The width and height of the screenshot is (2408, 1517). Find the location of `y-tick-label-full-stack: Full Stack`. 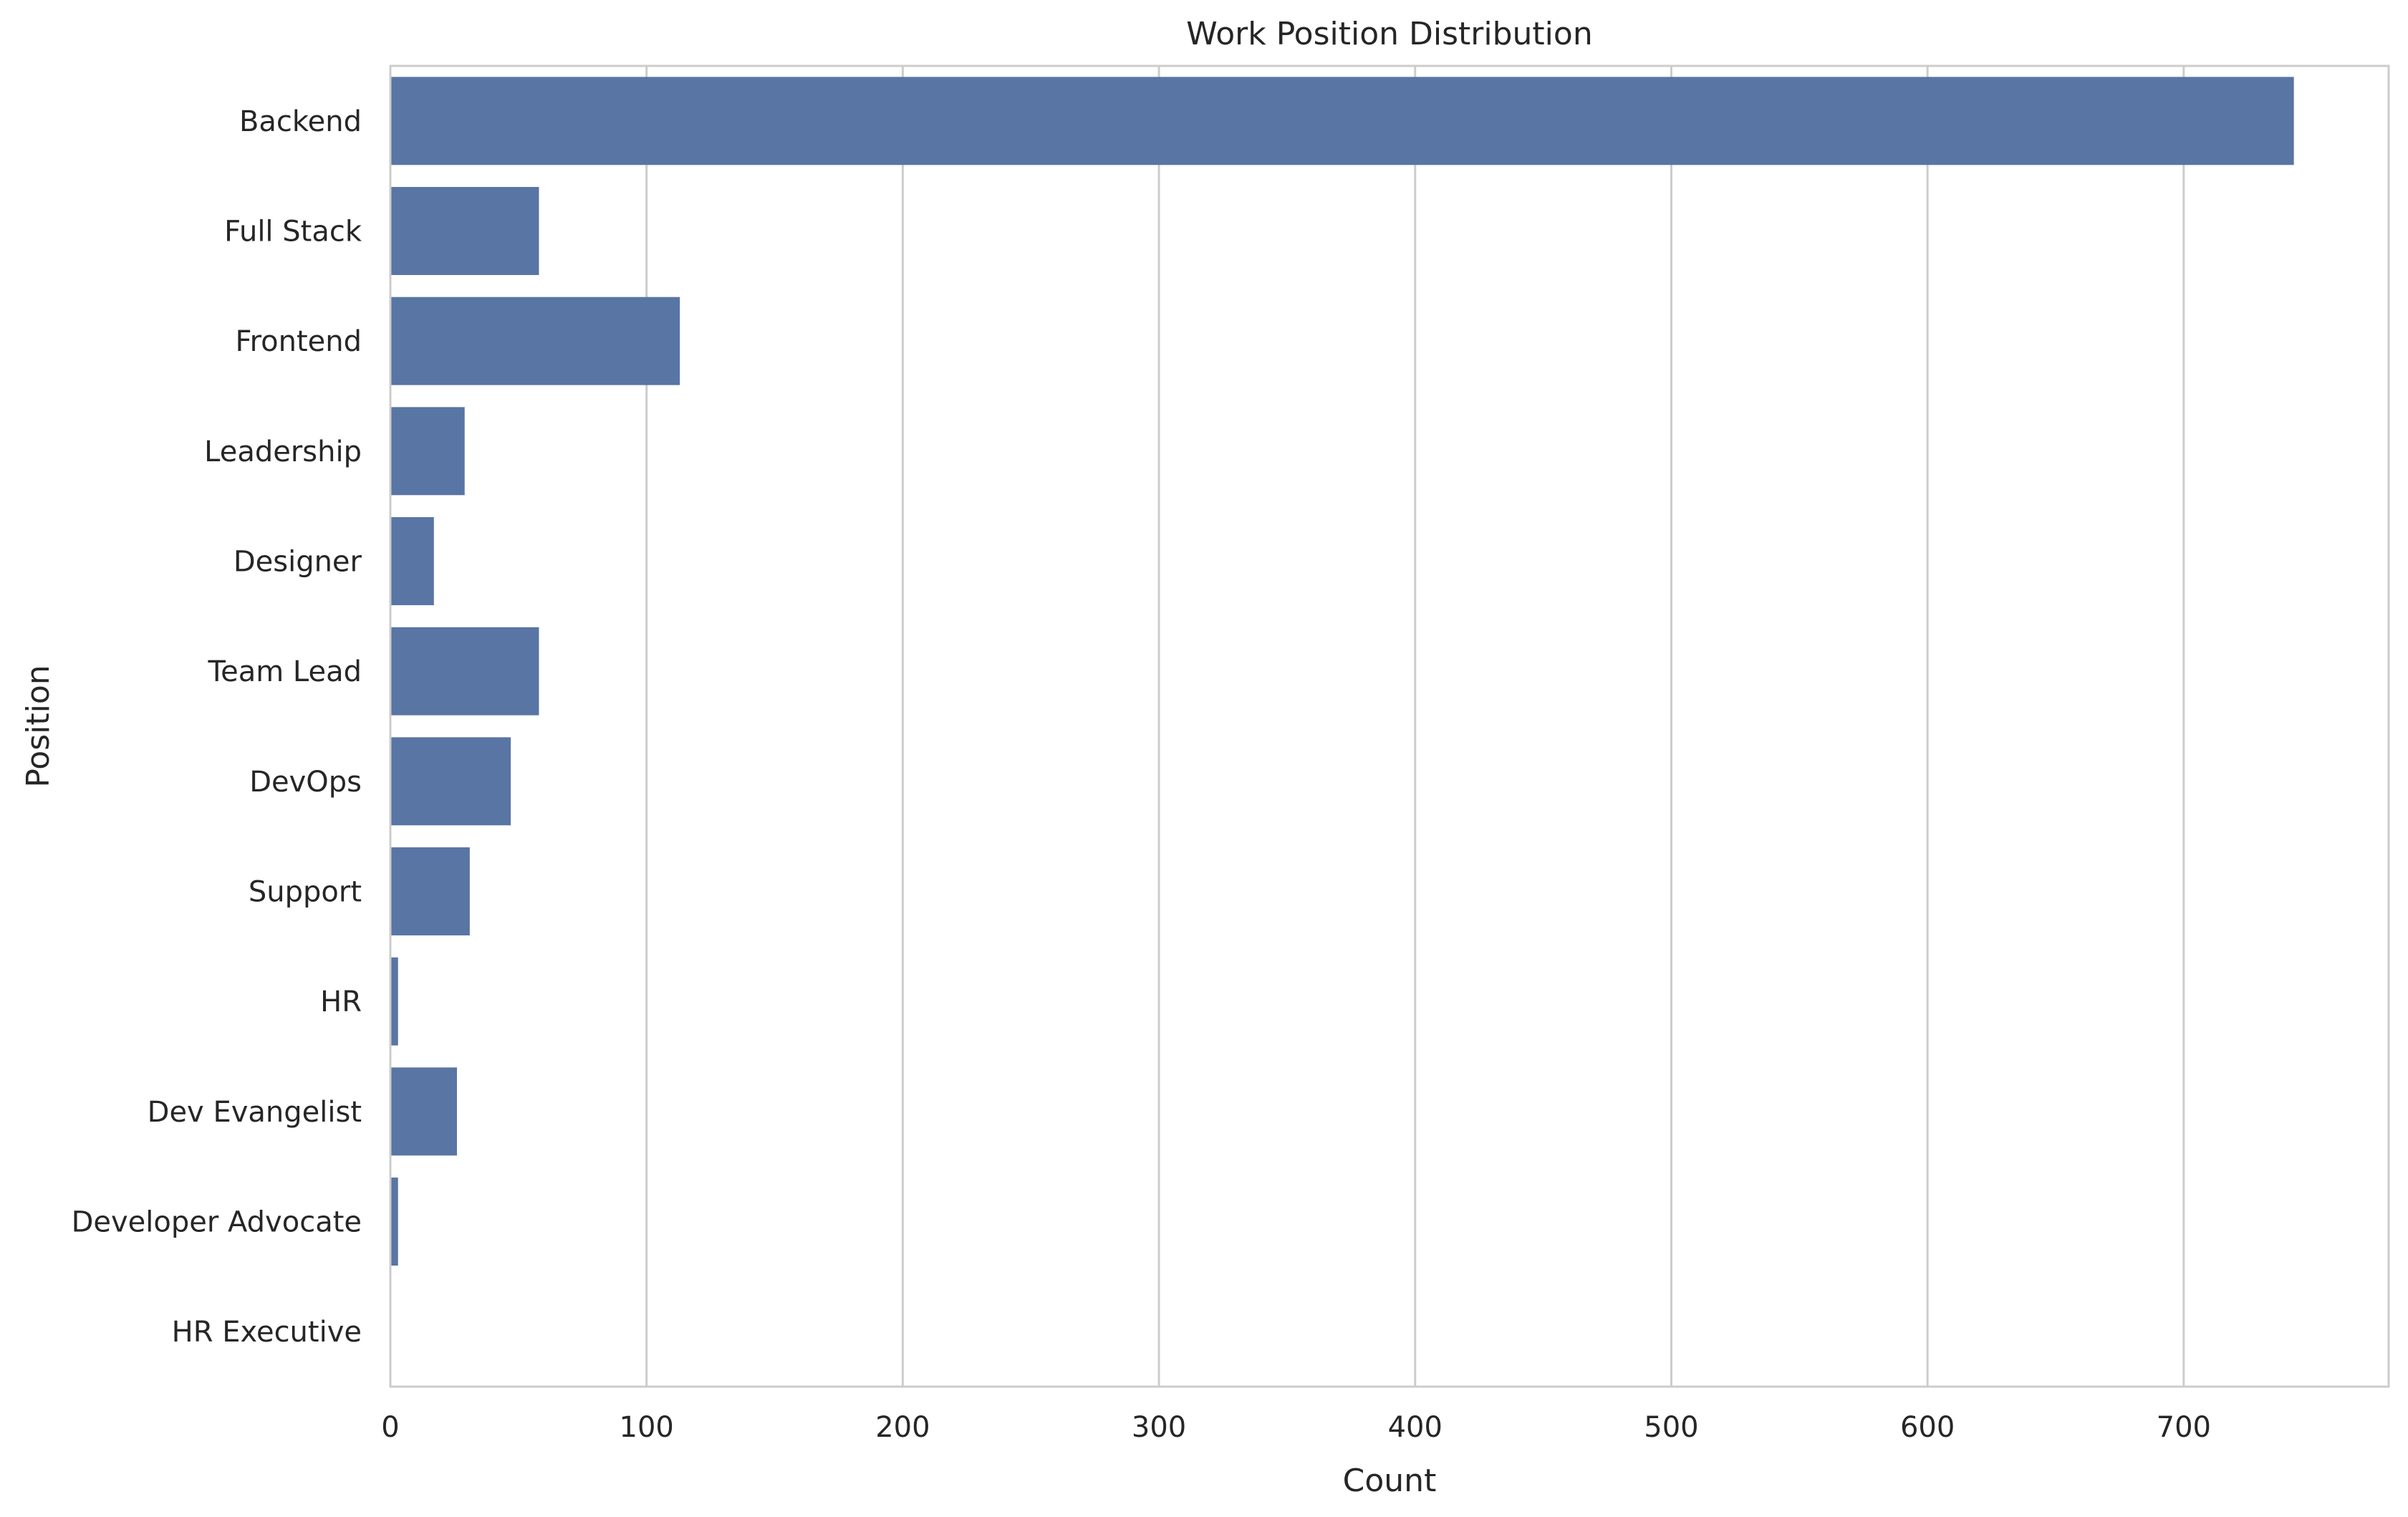

y-tick-label-full-stack: Full Stack is located at coordinates (293, 232).